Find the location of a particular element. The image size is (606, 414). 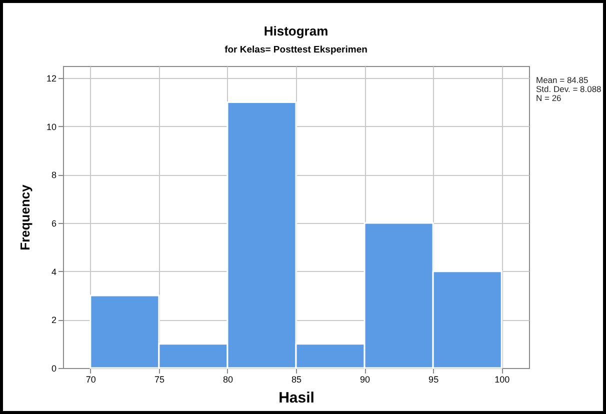

y-tick-label: 12 is located at coordinates (51, 79).